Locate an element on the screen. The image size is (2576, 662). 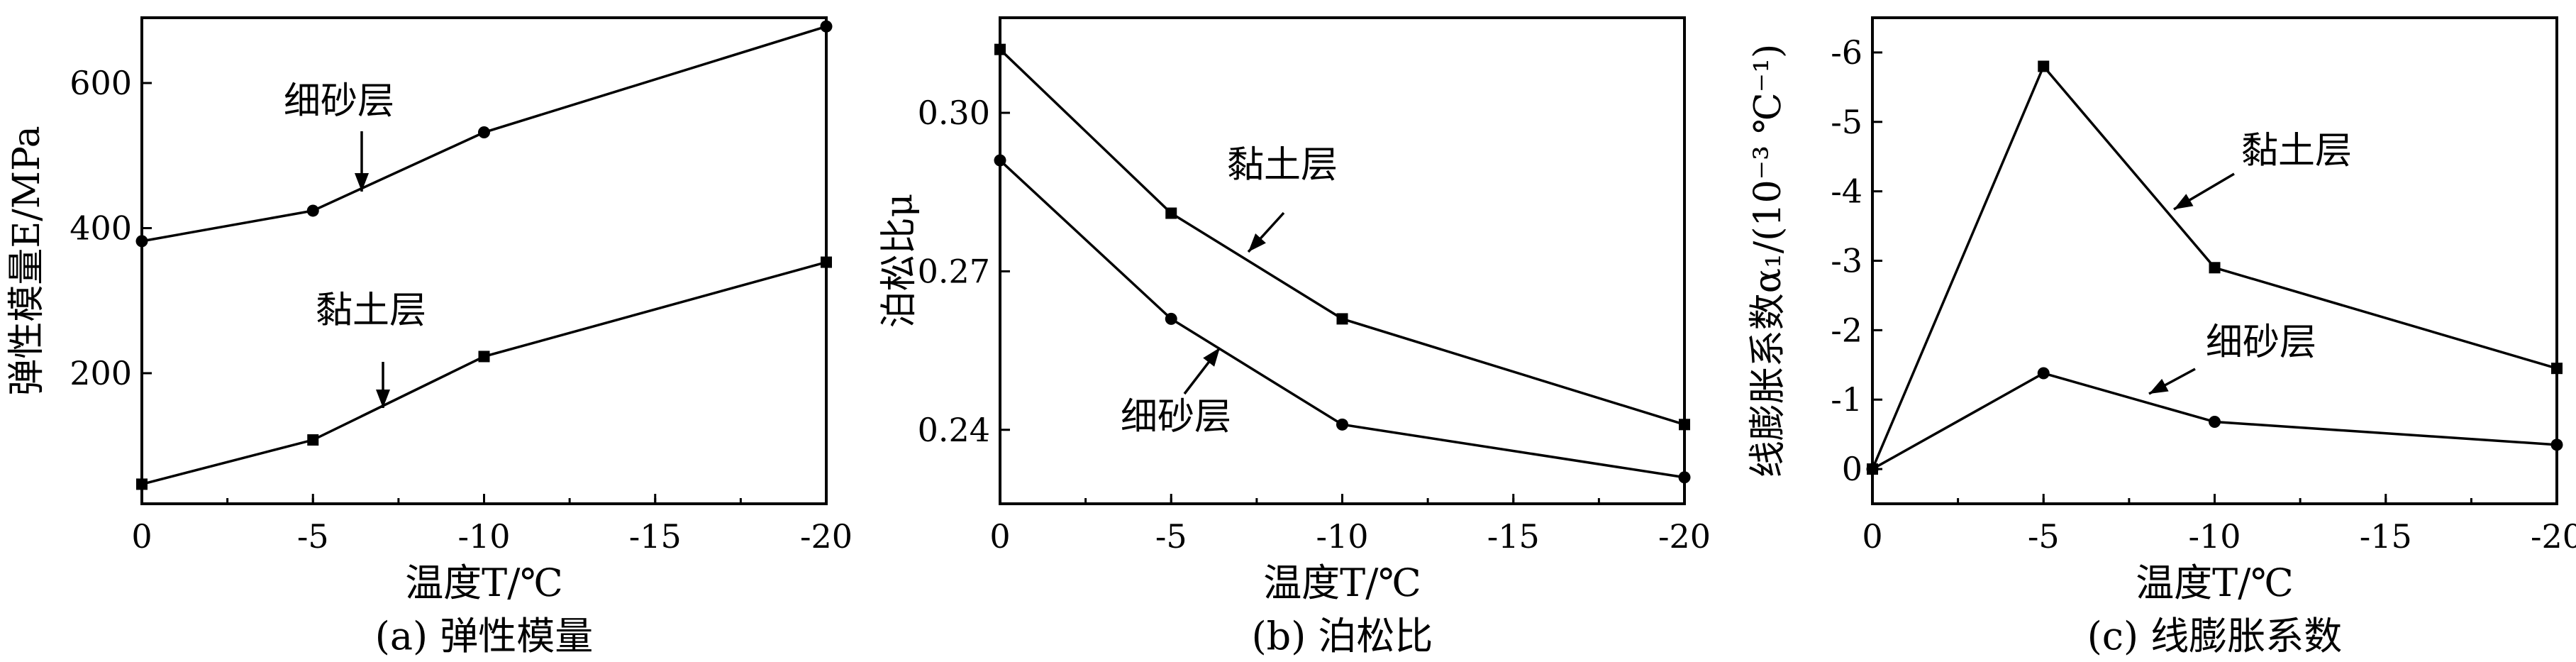
panel-caption: (c) 线膨胀系数 is located at coordinates (2215, 636).